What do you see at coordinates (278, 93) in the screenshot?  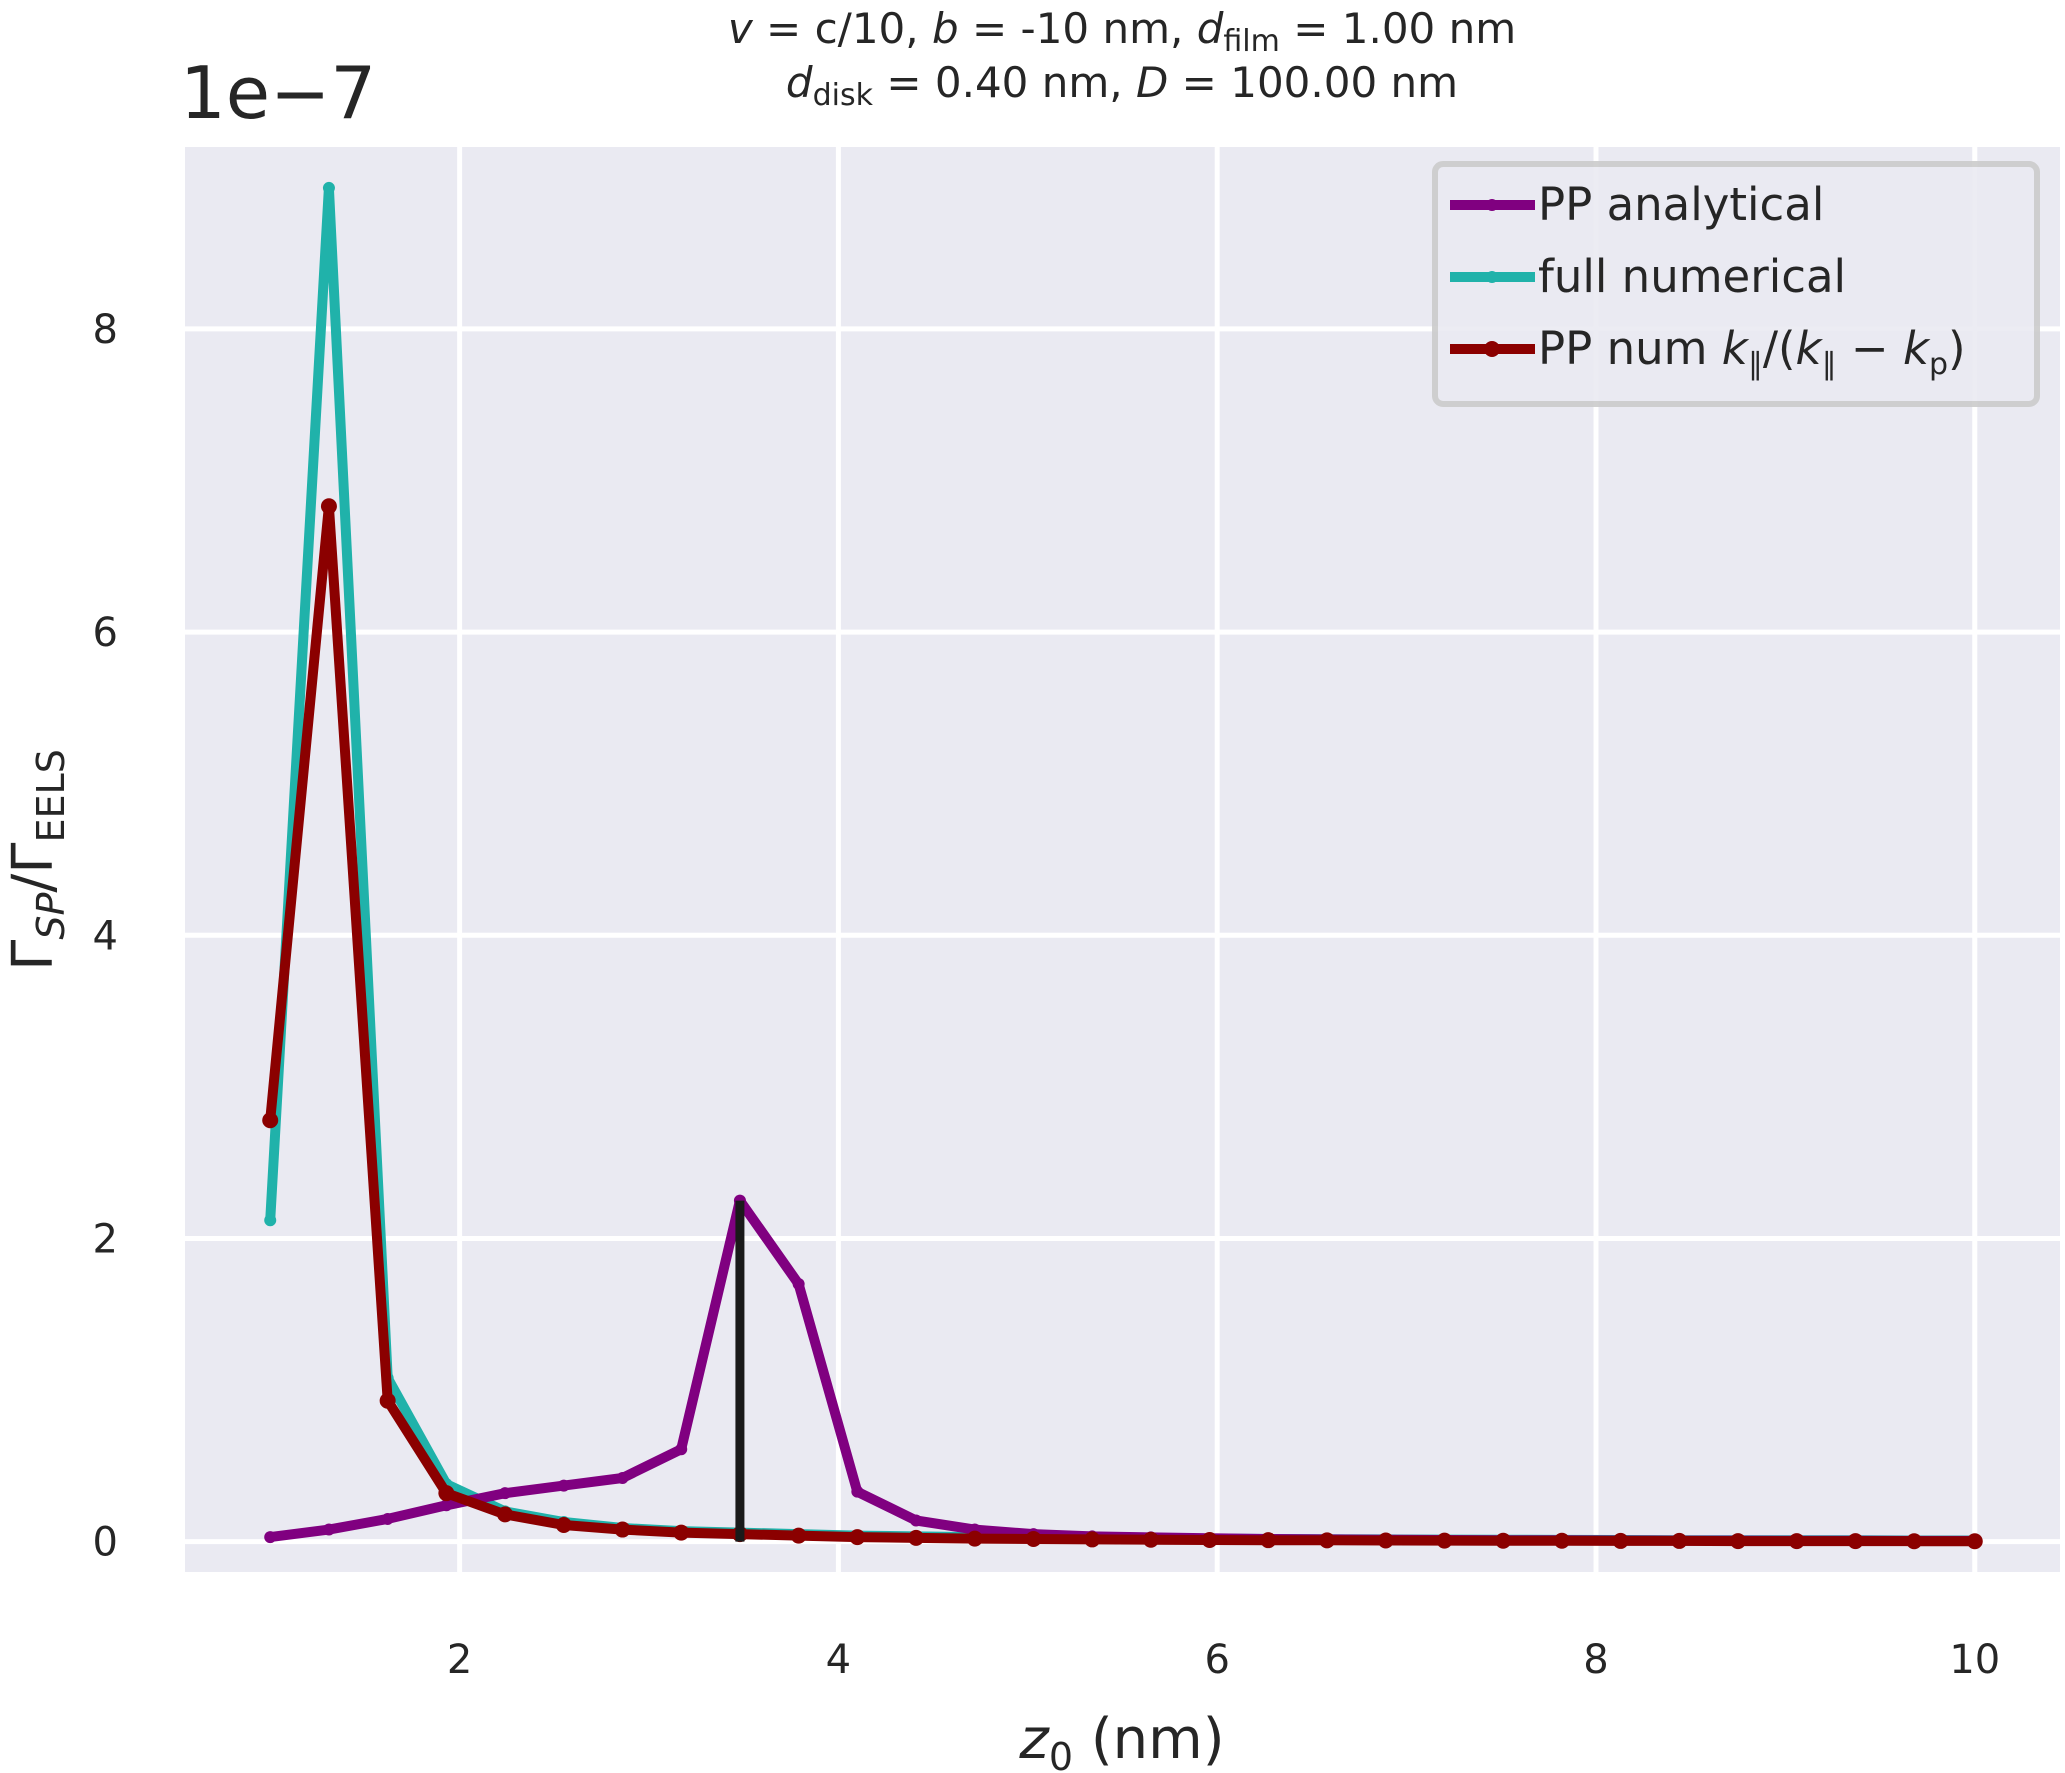 I see `y-offset-label: 1e−7` at bounding box center [278, 93].